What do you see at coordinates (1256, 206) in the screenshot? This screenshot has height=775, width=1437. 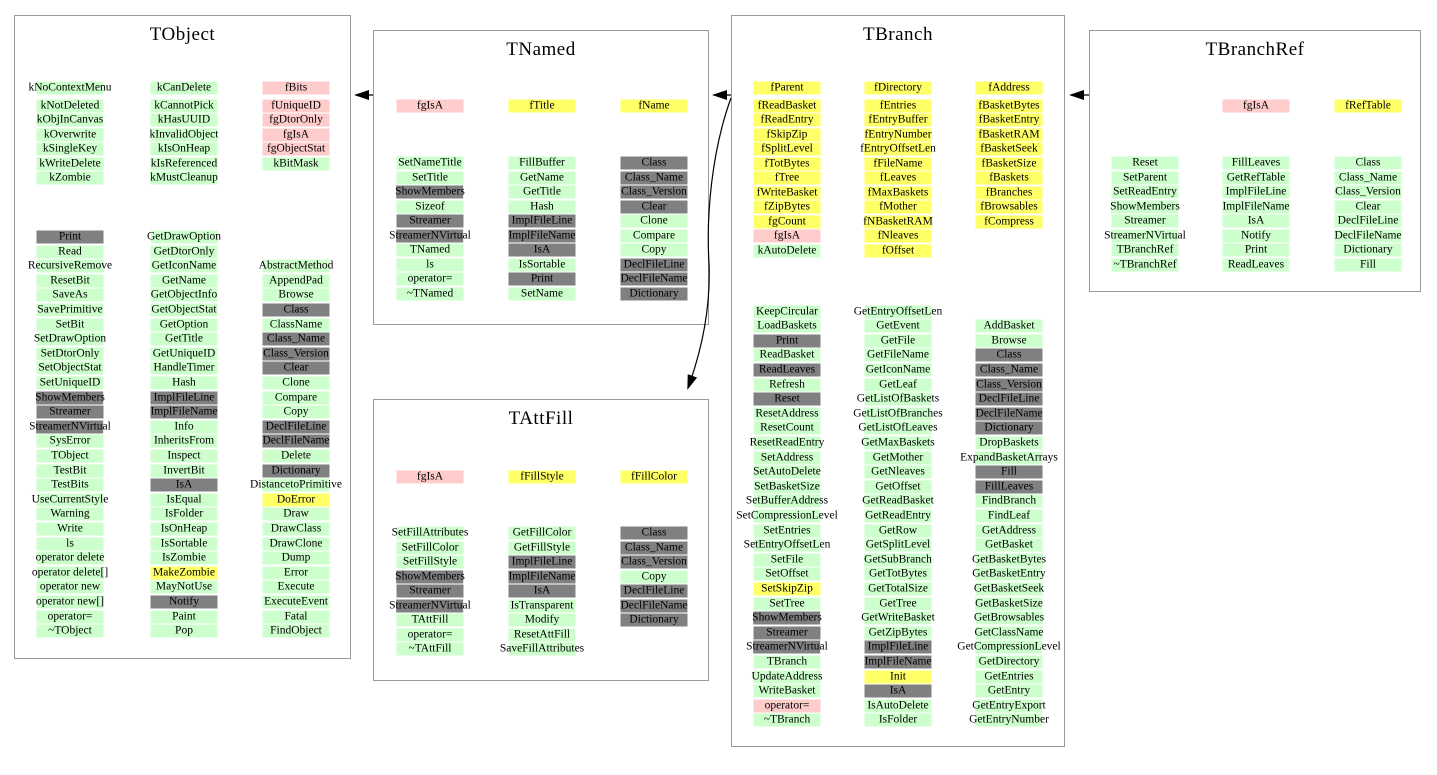 I see `item-implfilename: ImplFileName` at bounding box center [1256, 206].